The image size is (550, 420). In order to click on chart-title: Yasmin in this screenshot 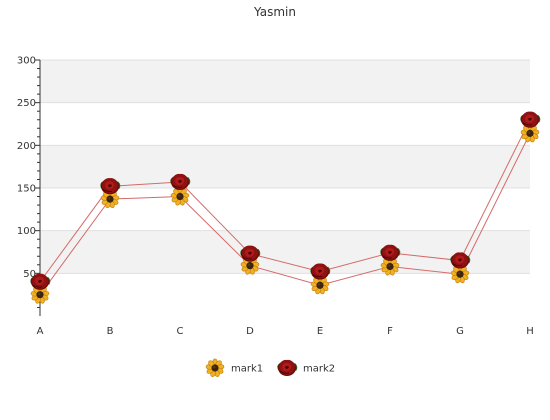, I will do `click(274, 12)`.